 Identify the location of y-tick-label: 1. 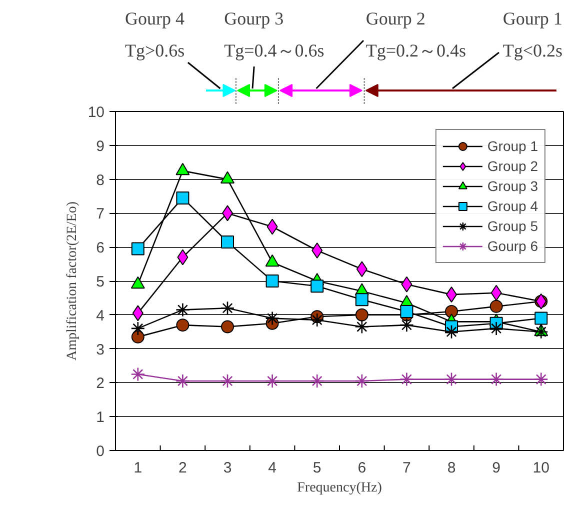
(100, 417).